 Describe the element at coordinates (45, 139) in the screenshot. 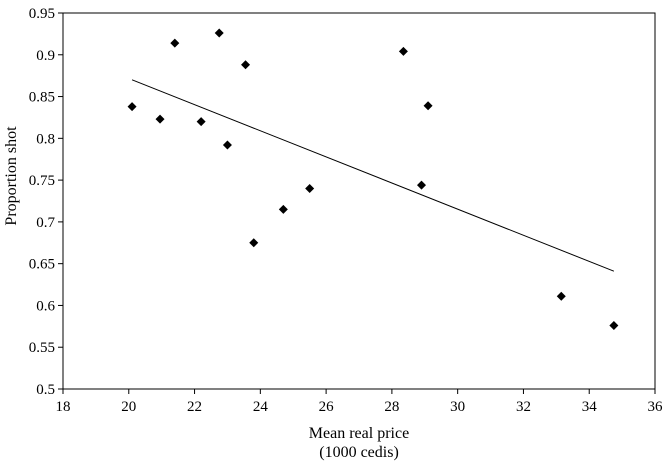

I see `y-tick-label: 0.8` at that location.